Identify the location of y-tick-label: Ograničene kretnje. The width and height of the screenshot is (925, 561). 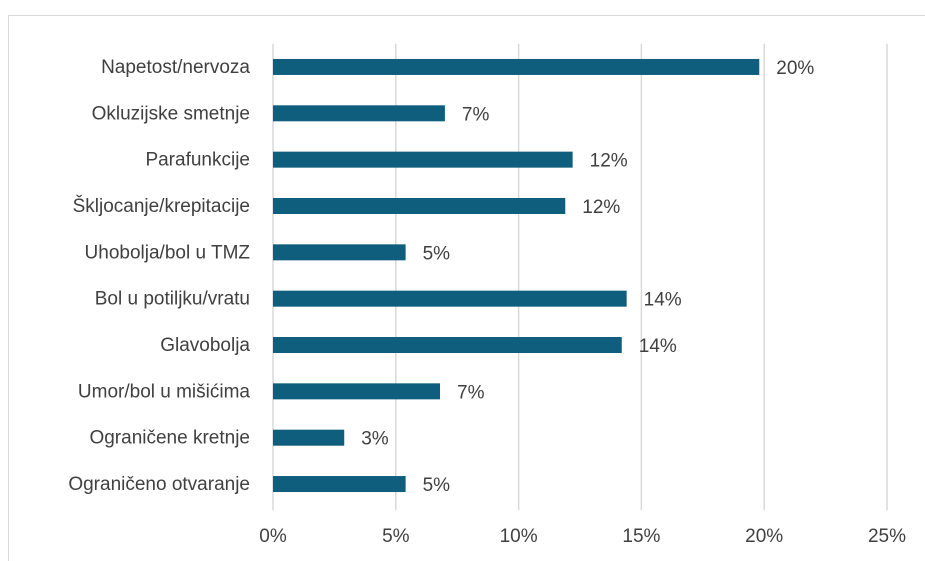
(169, 438).